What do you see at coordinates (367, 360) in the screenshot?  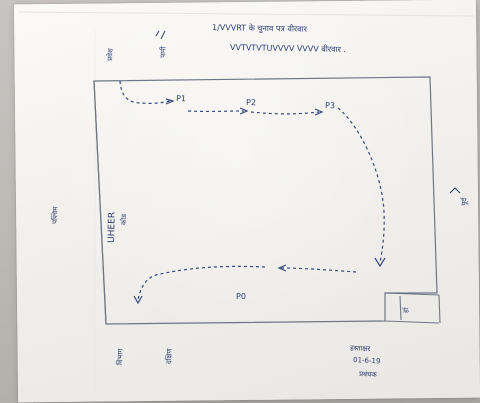 I see `signature-line-2: 01-6-19` at bounding box center [367, 360].